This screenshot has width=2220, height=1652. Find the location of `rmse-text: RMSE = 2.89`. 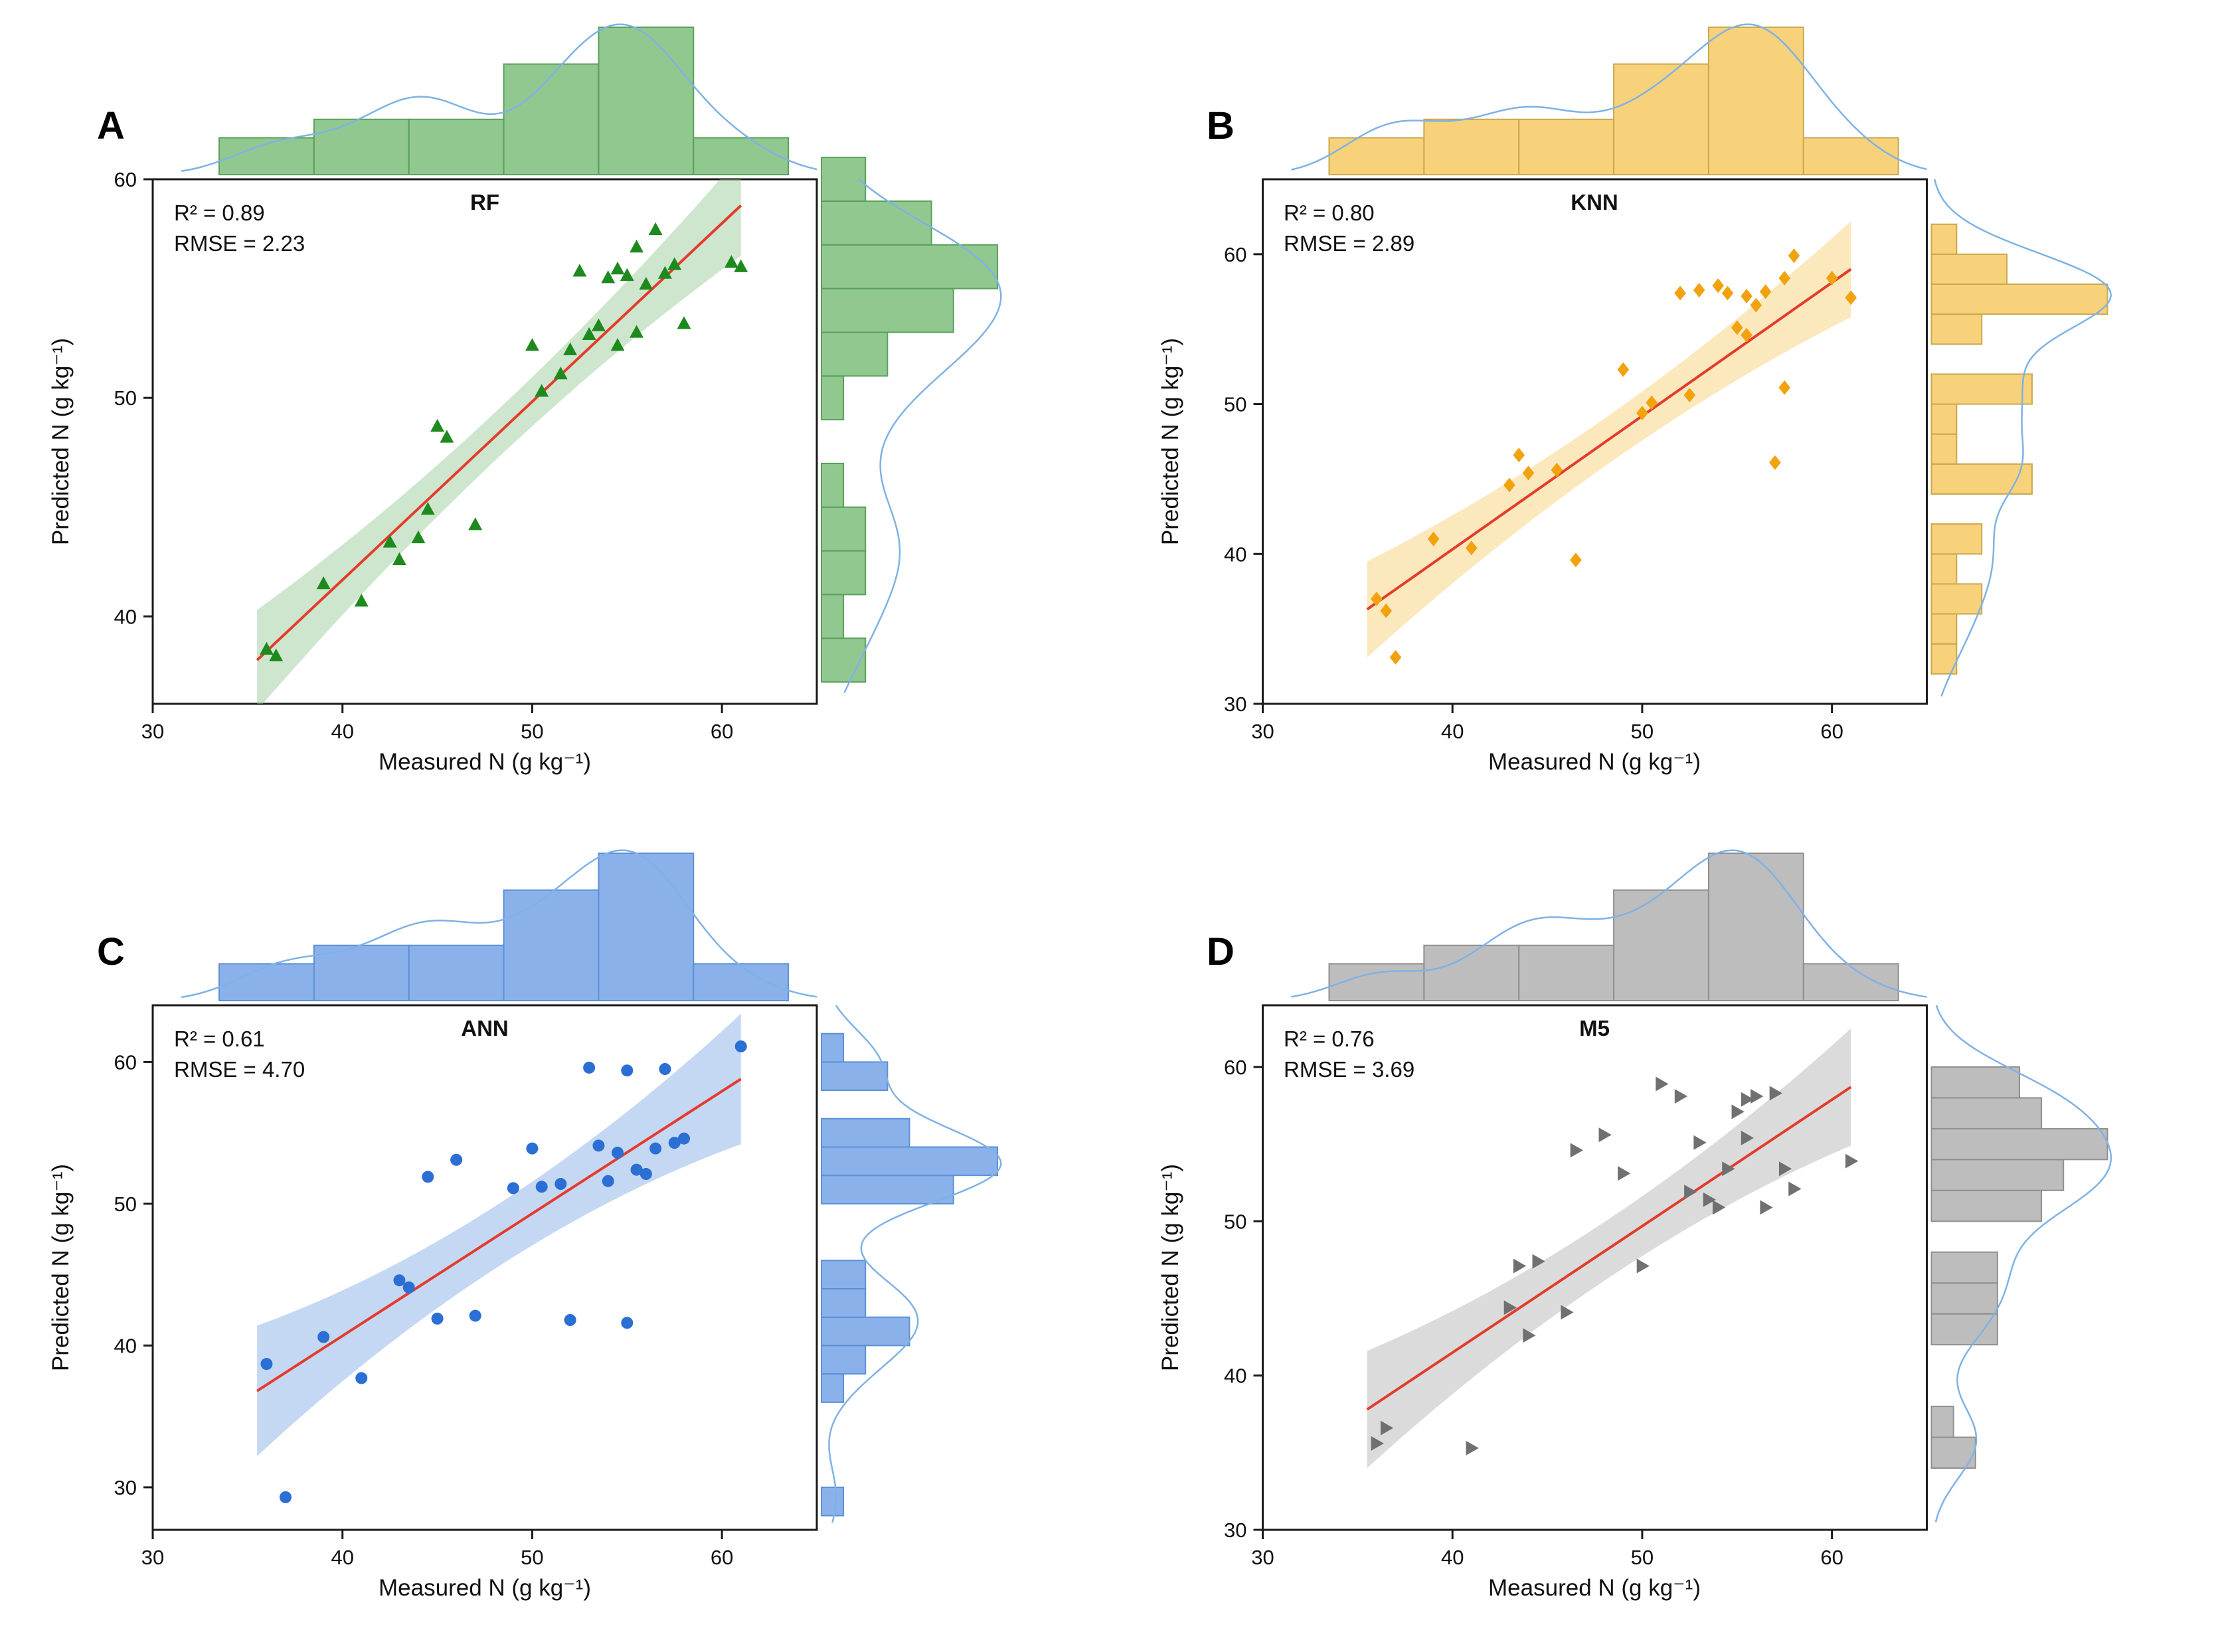

rmse-text: RMSE = 2.89 is located at coordinates (1349, 244).